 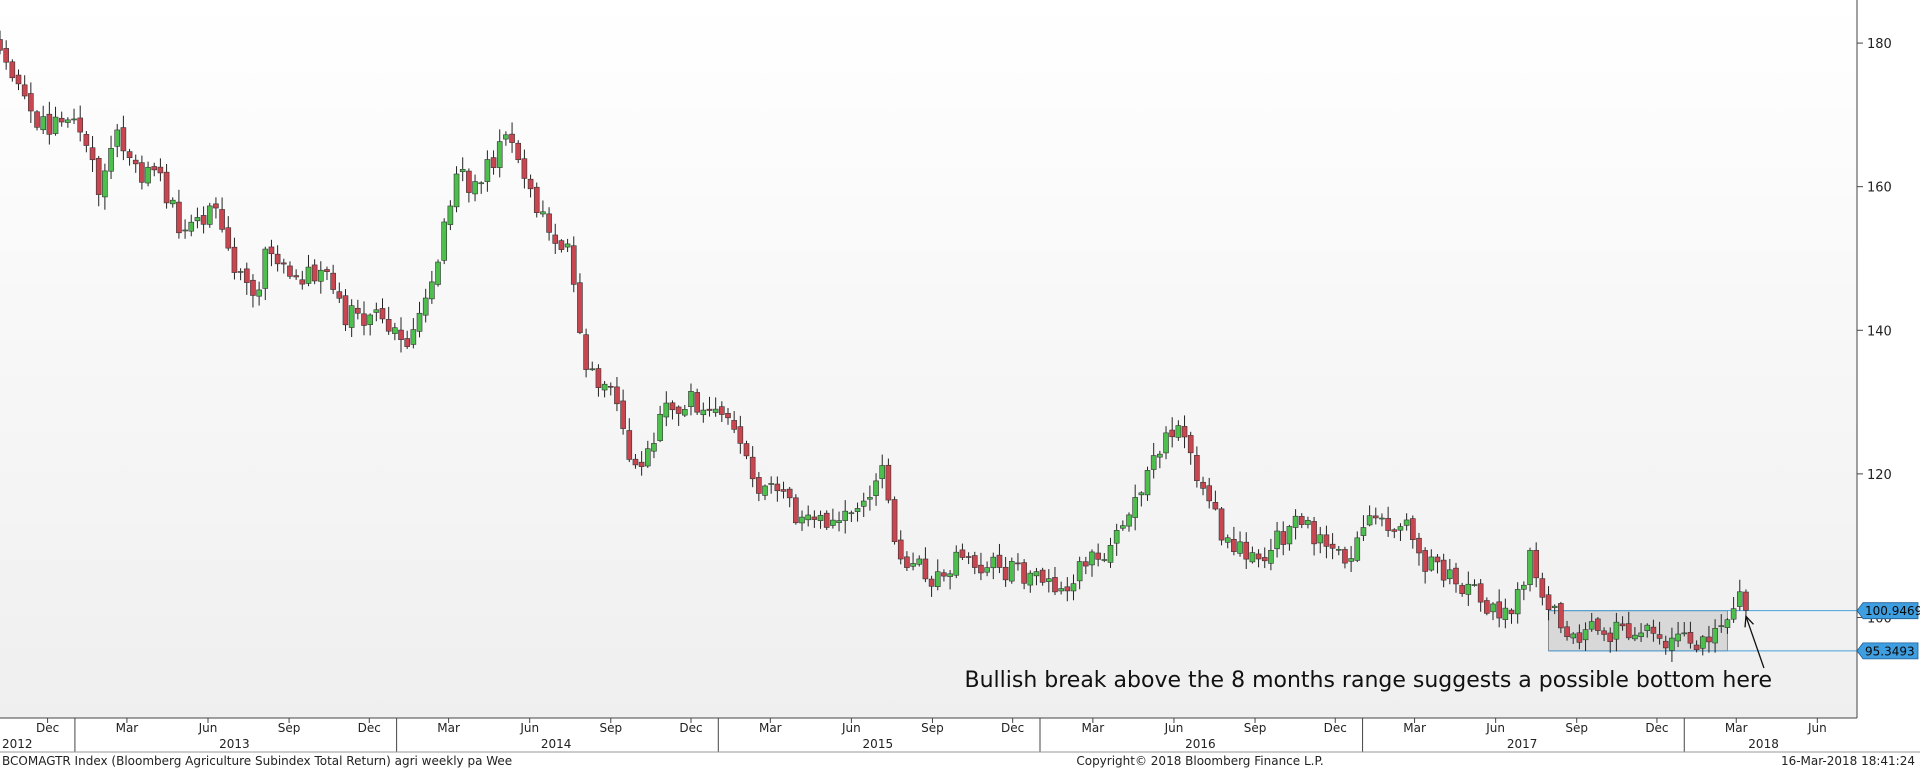 What do you see at coordinates (1879, 44) in the screenshot?
I see `y-tick-label: 180` at bounding box center [1879, 44].